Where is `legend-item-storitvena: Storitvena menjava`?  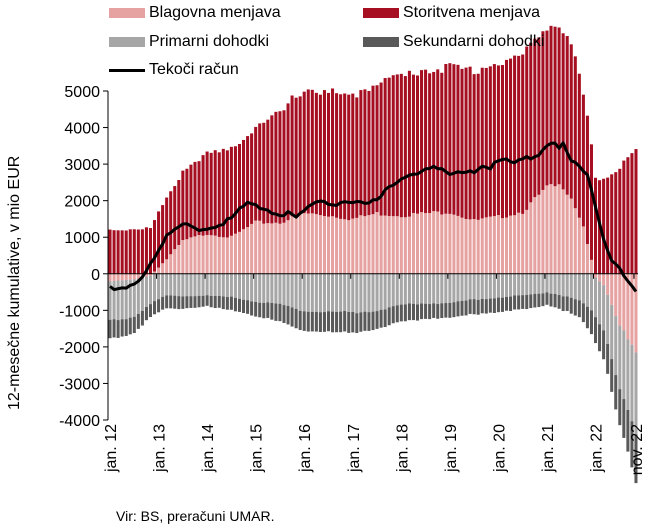
legend-item-storitvena: Storitvena menjava is located at coordinates (451, 13).